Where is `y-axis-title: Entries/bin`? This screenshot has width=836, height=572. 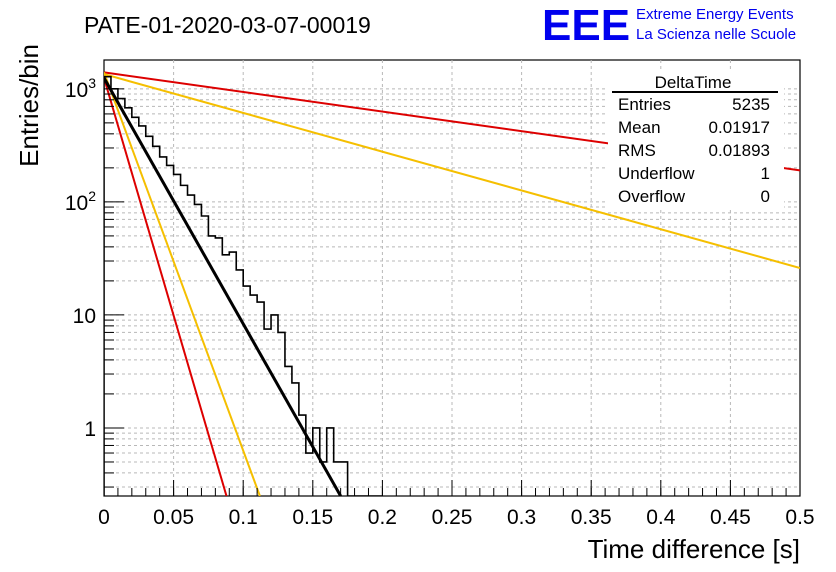 y-axis-title: Entries/bin is located at coordinates (29, 105).